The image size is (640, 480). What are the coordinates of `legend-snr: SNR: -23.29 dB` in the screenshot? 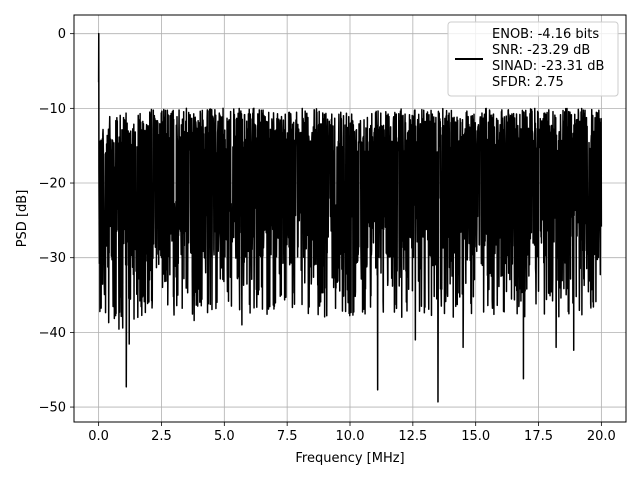 It's located at (541, 50).